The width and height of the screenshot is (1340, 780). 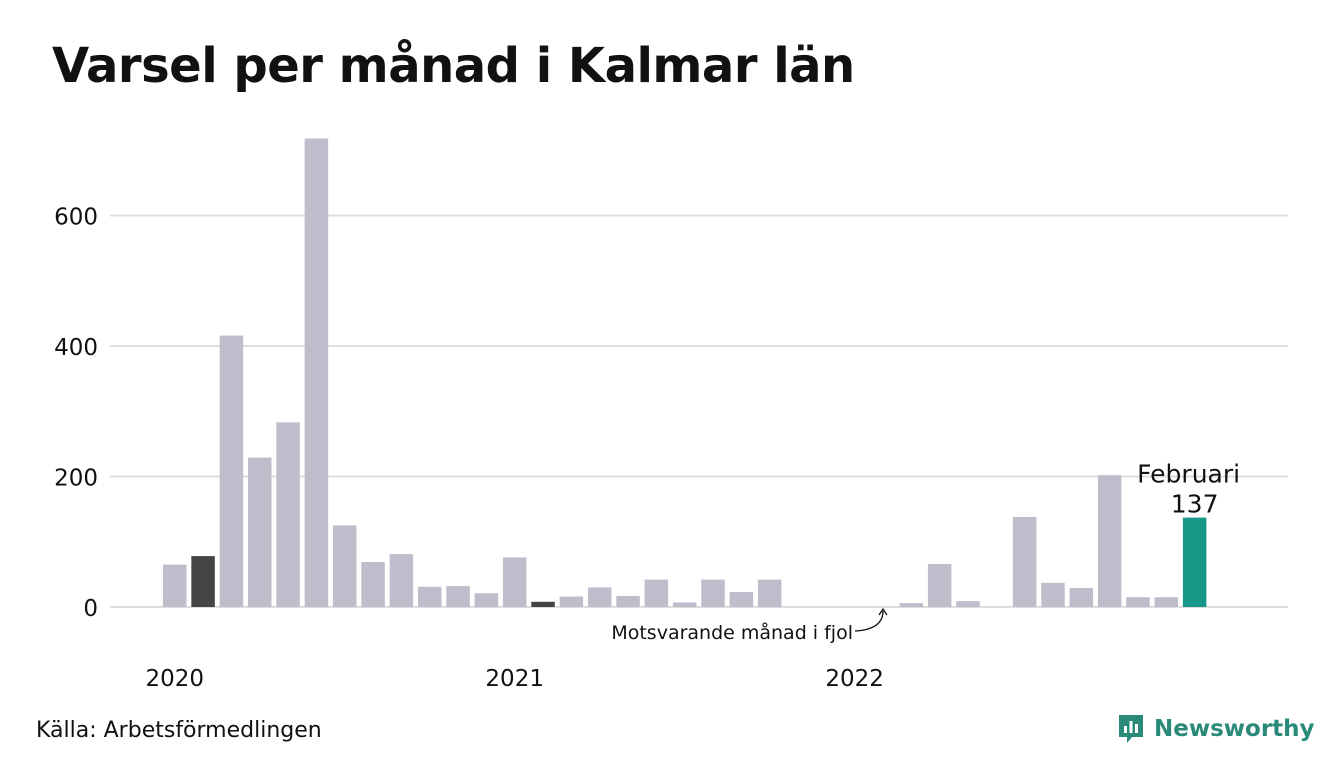 What do you see at coordinates (179, 730) in the screenshot?
I see `source-note: Källa: Arbetsförmedlingen` at bounding box center [179, 730].